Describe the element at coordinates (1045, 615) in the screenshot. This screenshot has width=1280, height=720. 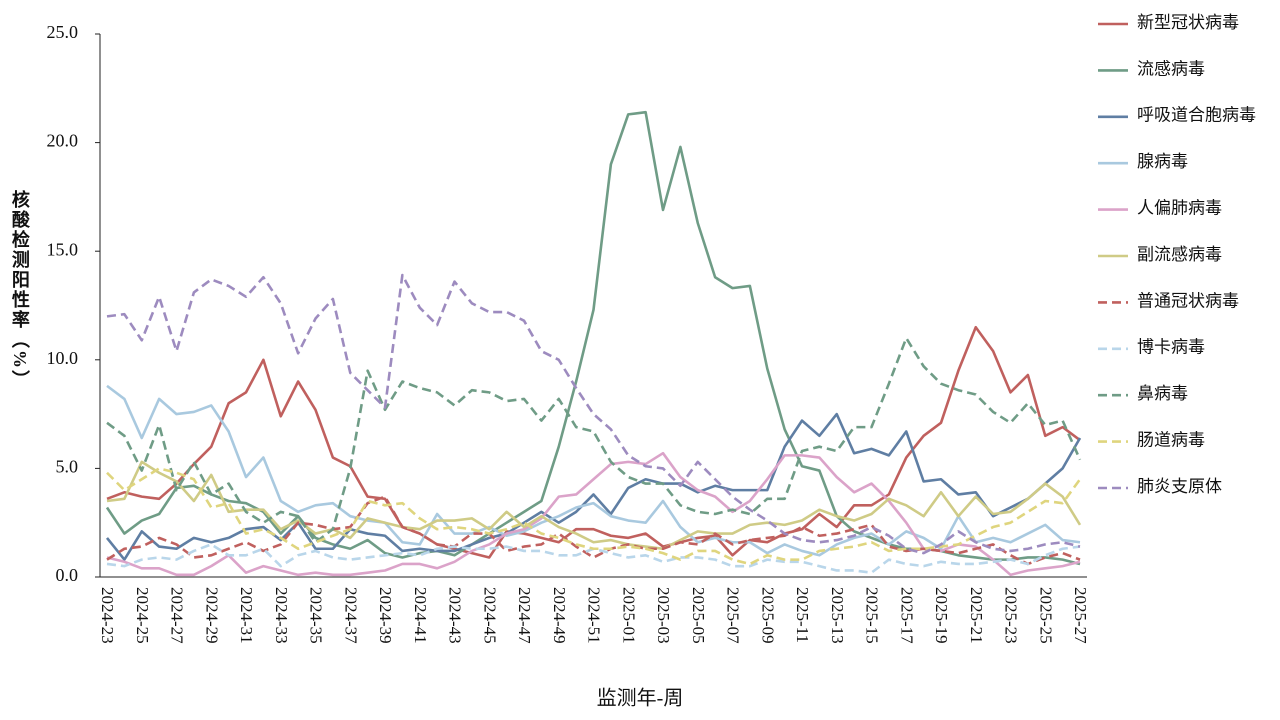
I see `x-tick-label: 2025-25` at that location.